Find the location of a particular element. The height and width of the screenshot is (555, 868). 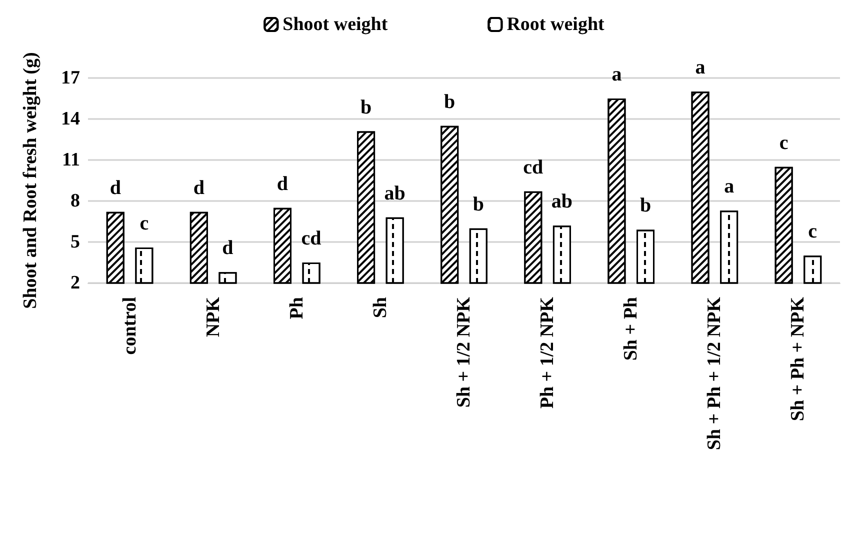

legend-label: Shoot weight is located at coordinates (335, 24).